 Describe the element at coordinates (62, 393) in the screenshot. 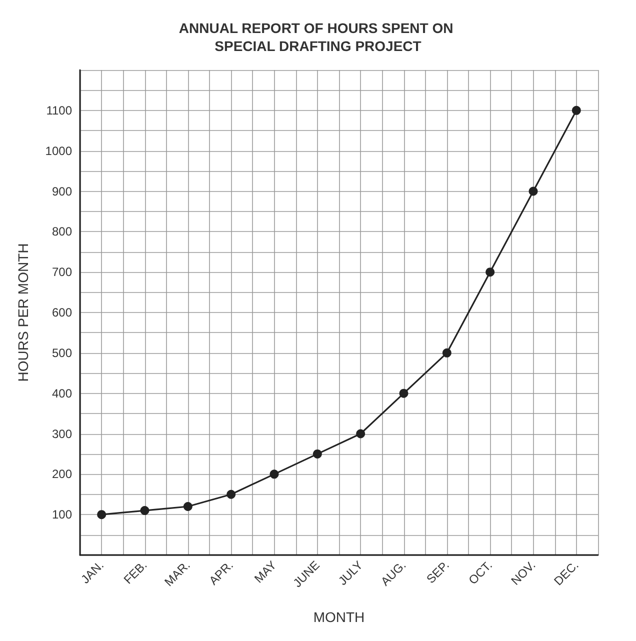

I see `y-tick-label: 400` at that location.